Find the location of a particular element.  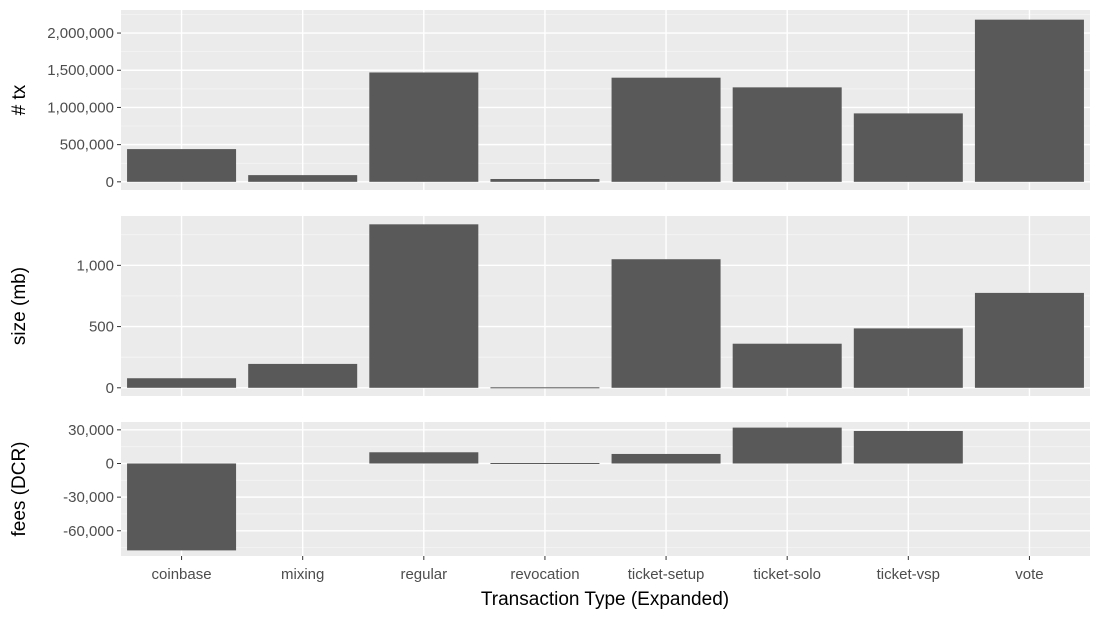

y-axis-title: fees (DCR) is located at coordinates (19, 488).